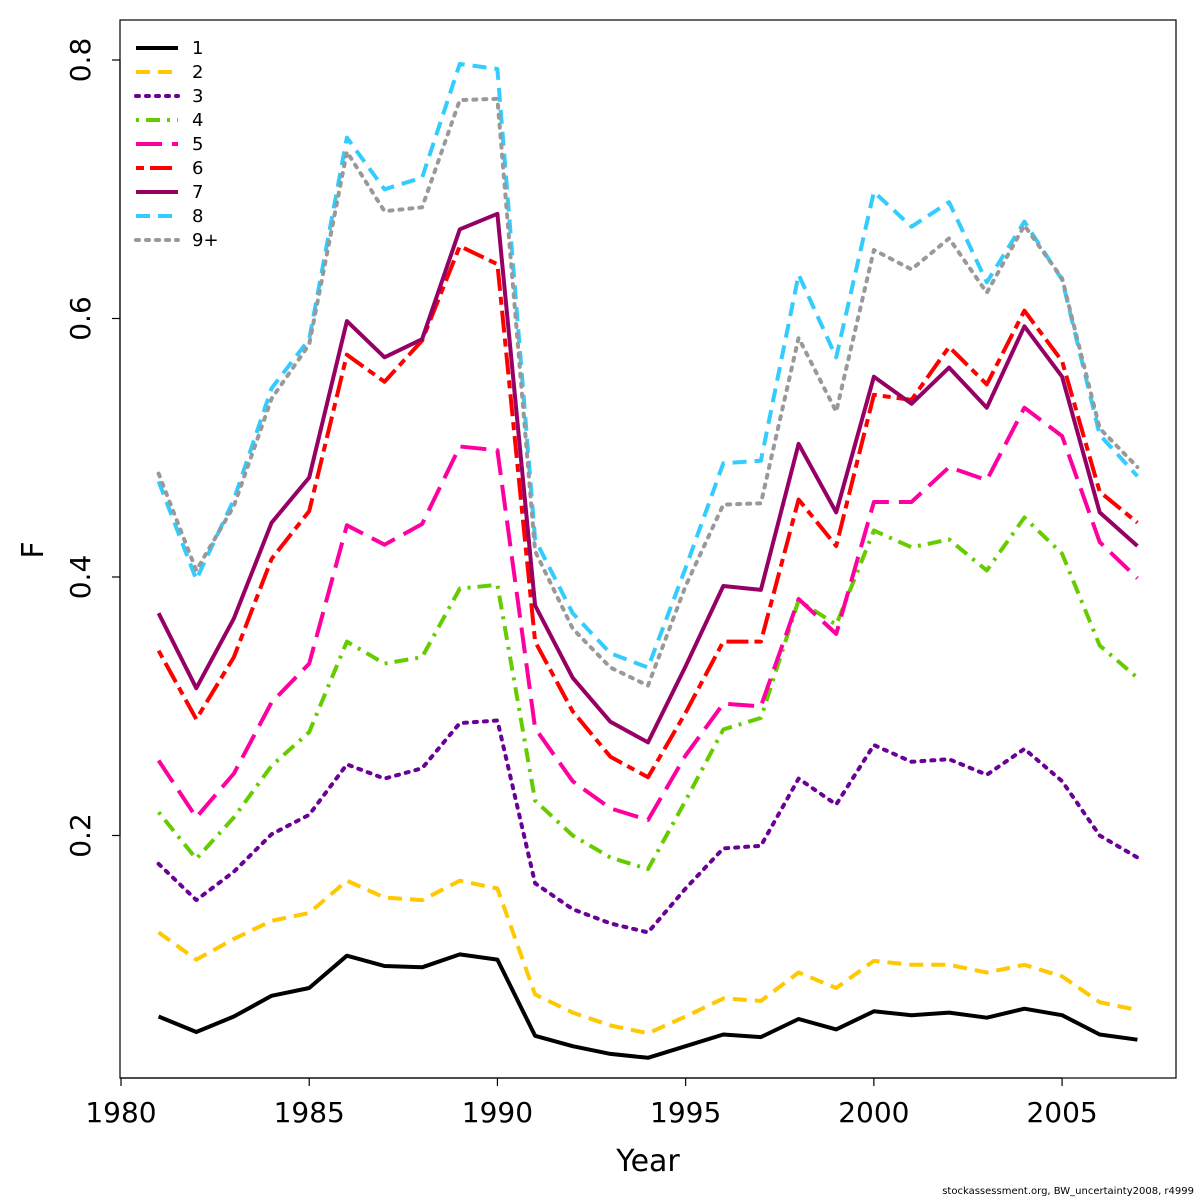  What do you see at coordinates (120, 1112) in the screenshot?
I see `x-tick-label: 1980` at bounding box center [120, 1112].